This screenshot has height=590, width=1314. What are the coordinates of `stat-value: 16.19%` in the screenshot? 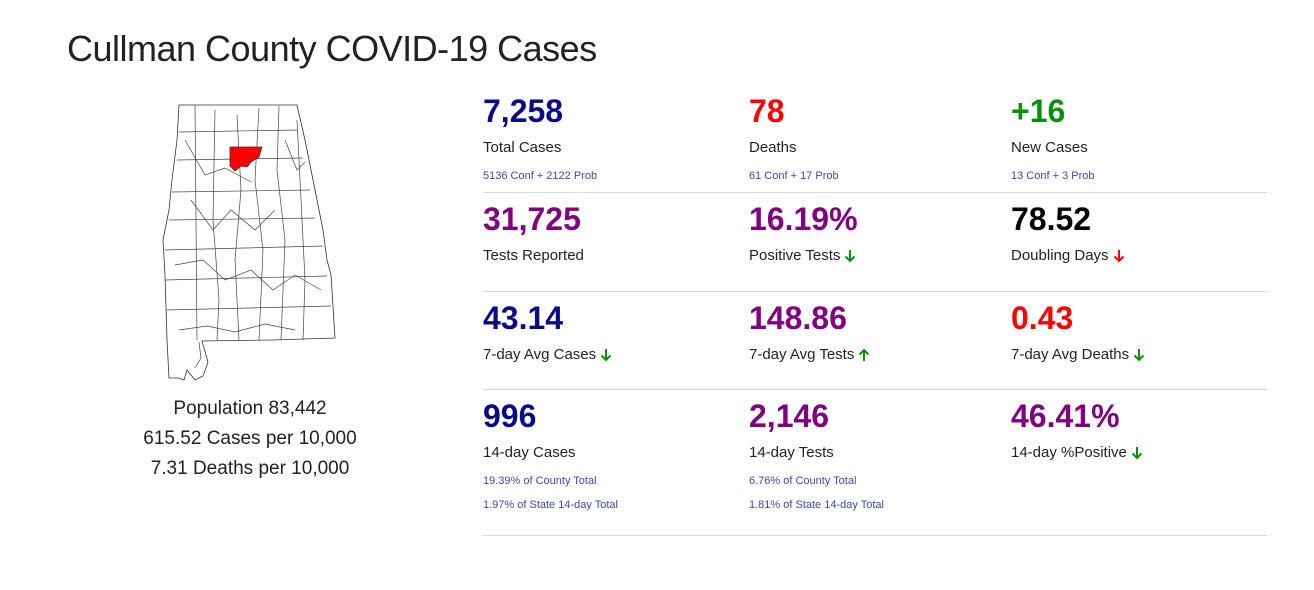 It's located at (803, 219).